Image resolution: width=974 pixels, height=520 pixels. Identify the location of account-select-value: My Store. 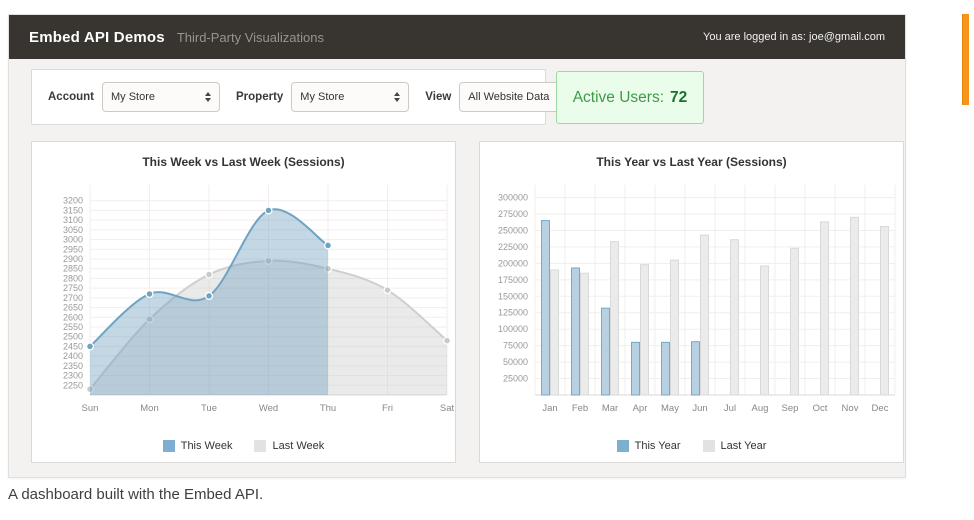
(133, 97).